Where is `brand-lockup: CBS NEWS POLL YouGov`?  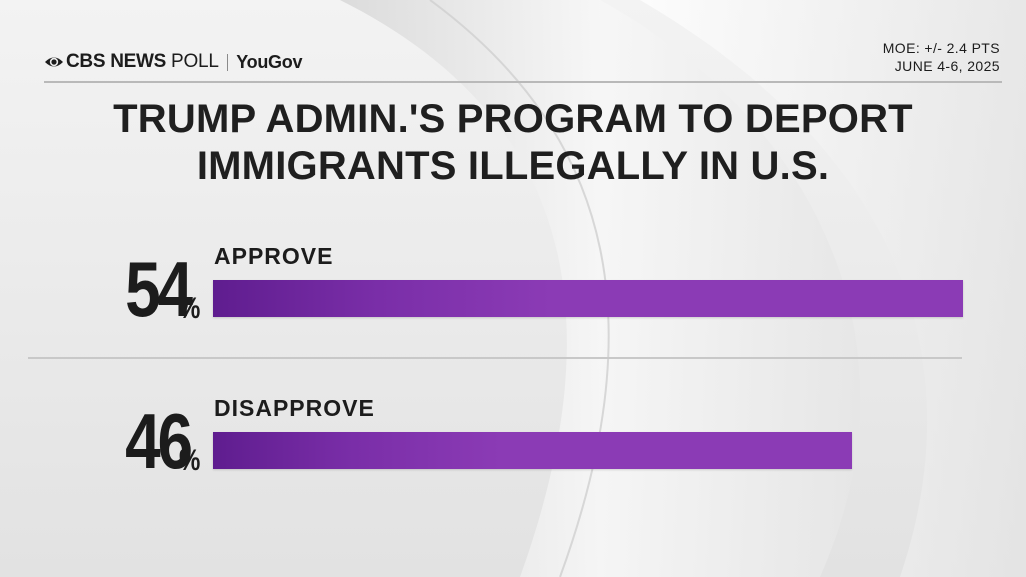
brand-lockup: CBS NEWS POLL YouGov is located at coordinates (173, 62).